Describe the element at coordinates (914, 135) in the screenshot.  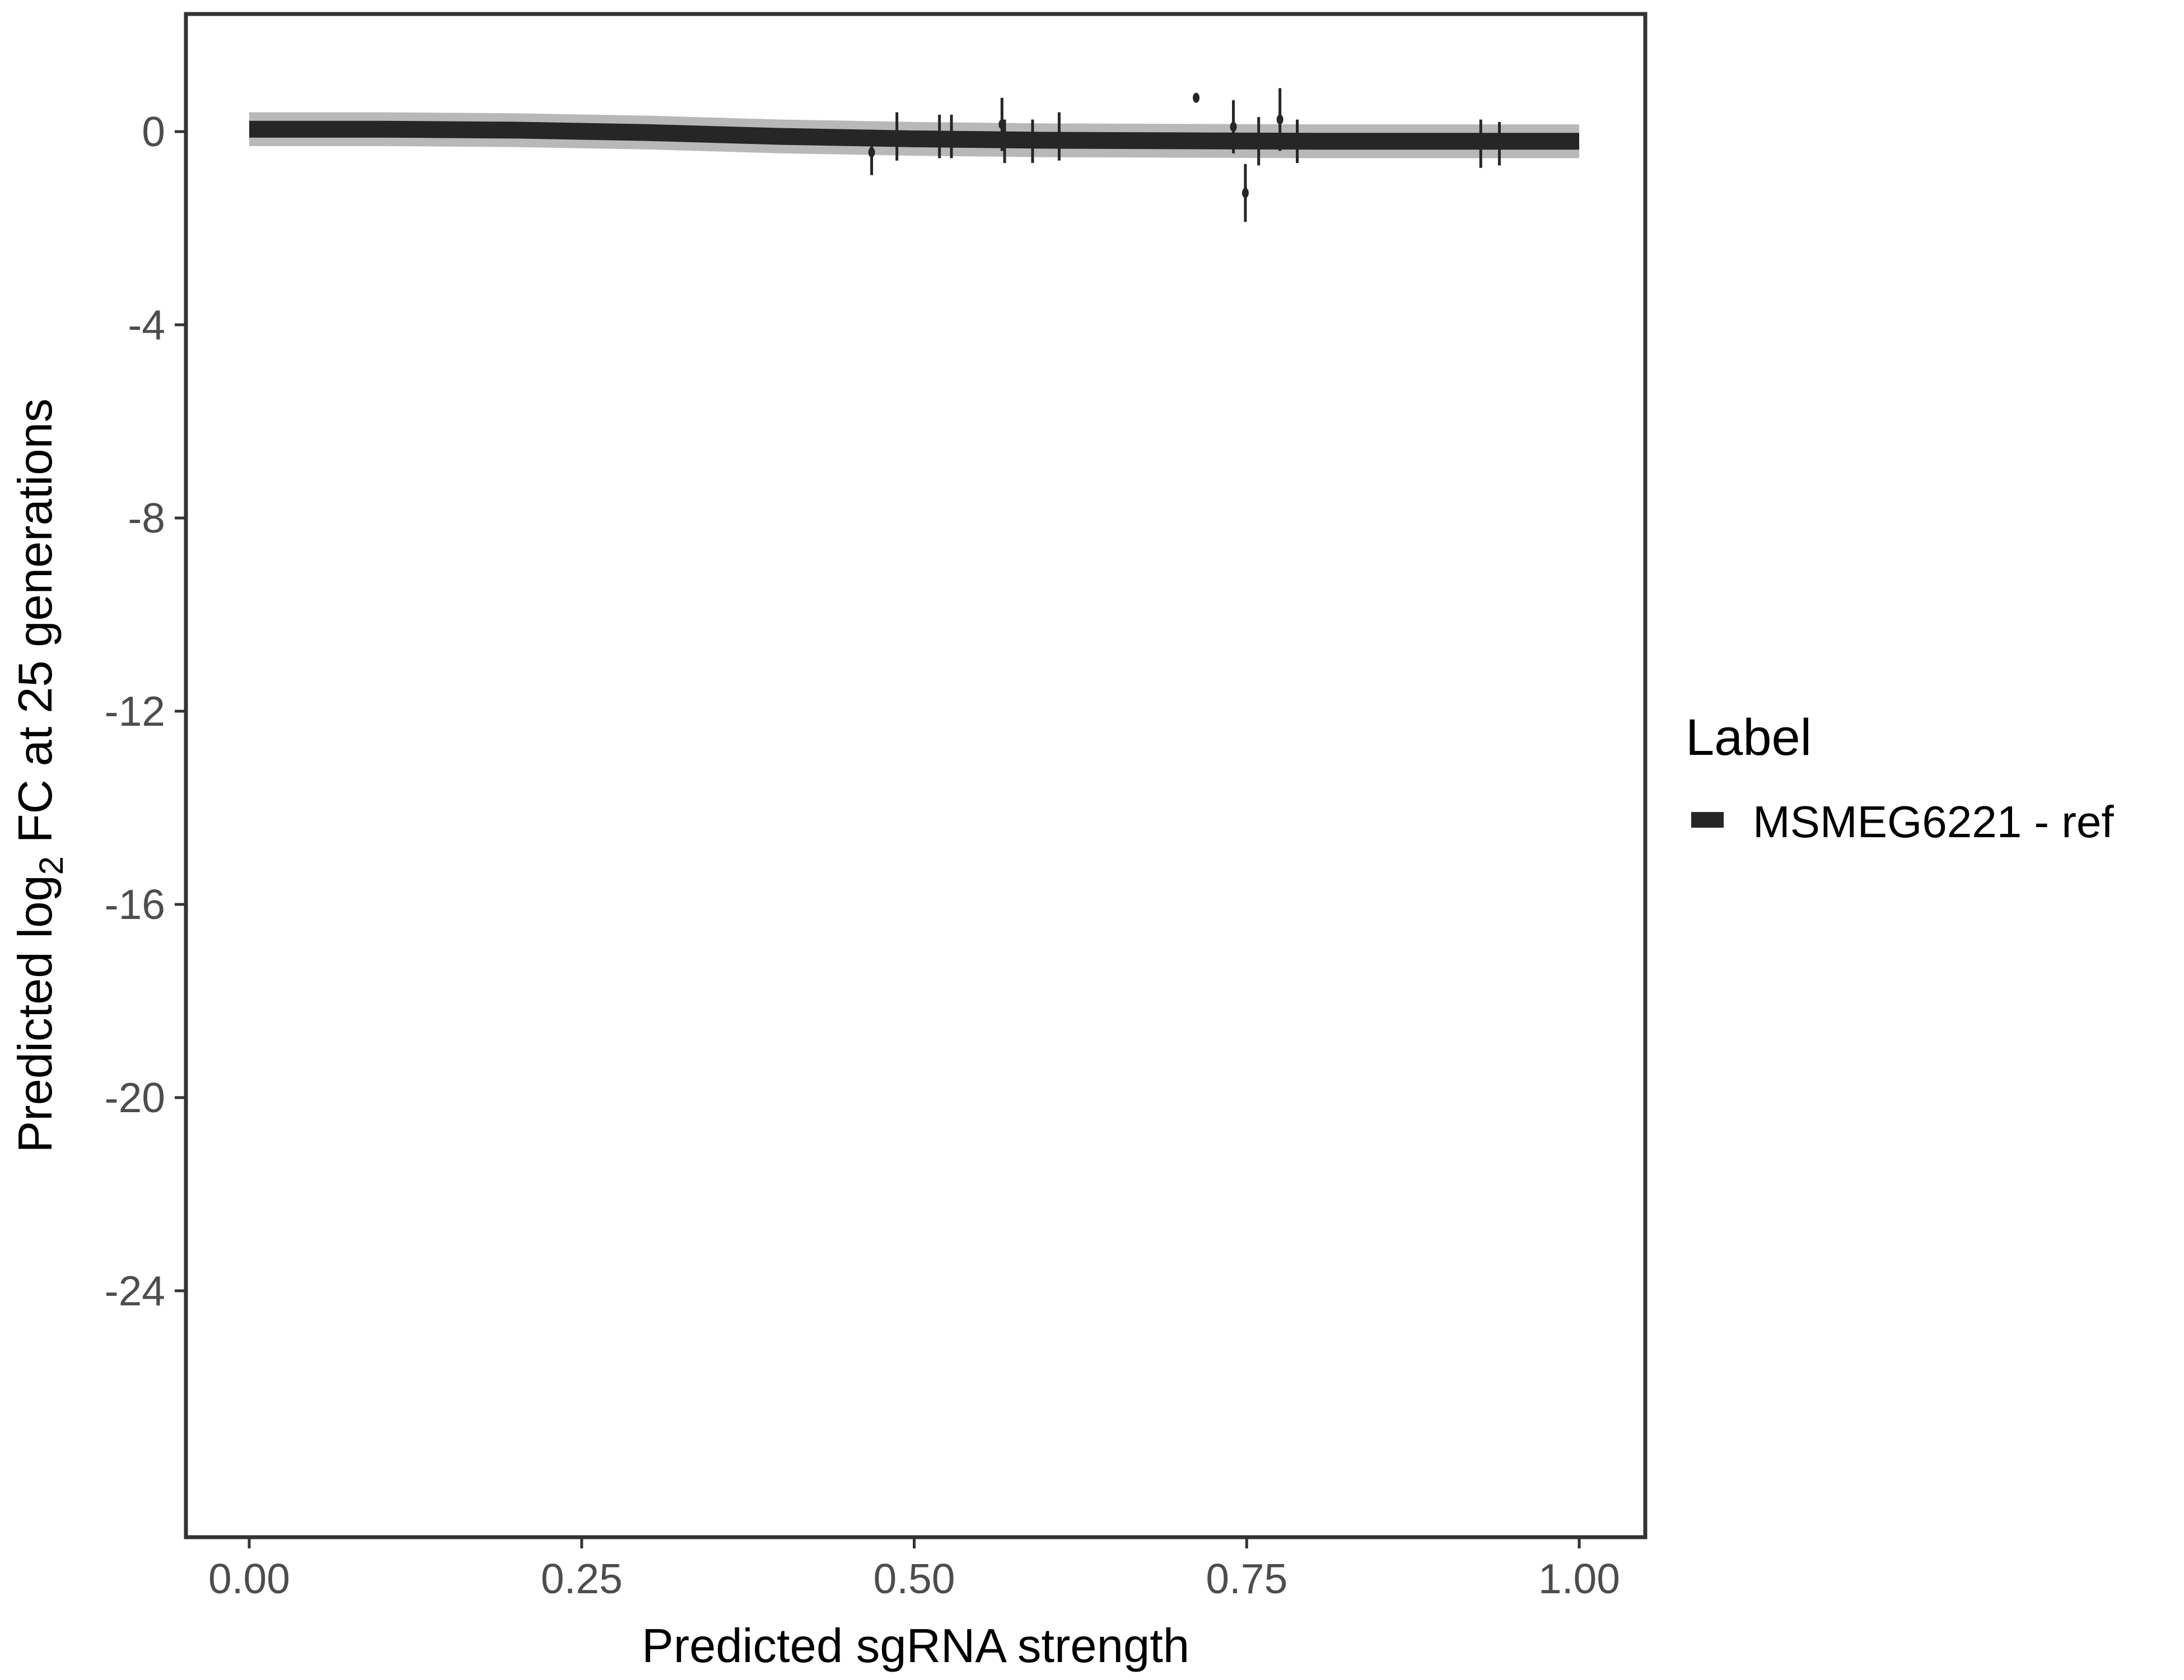
I see `fit-line` at that location.